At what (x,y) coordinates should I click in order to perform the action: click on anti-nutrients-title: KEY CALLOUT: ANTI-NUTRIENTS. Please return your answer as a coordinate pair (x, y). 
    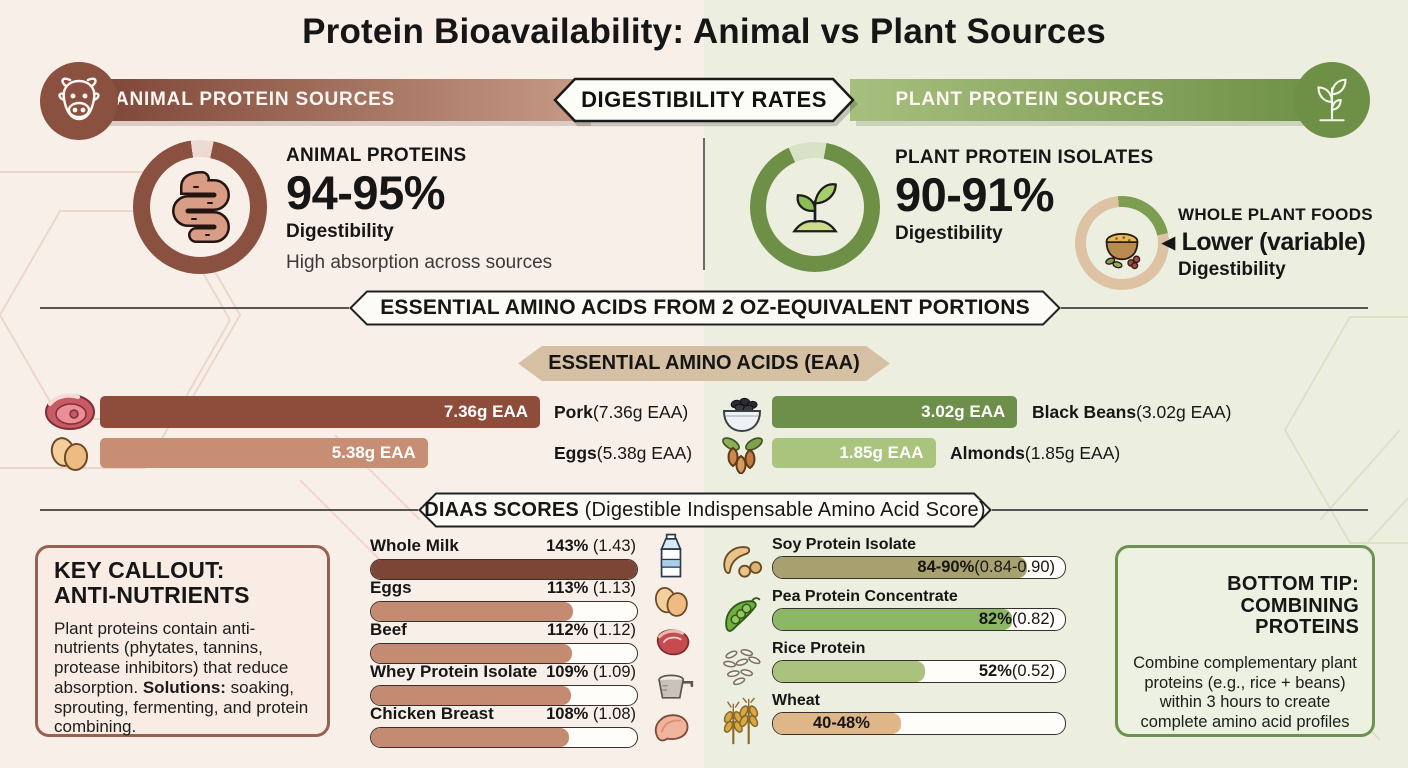
    Looking at the image, I should click on (182, 583).